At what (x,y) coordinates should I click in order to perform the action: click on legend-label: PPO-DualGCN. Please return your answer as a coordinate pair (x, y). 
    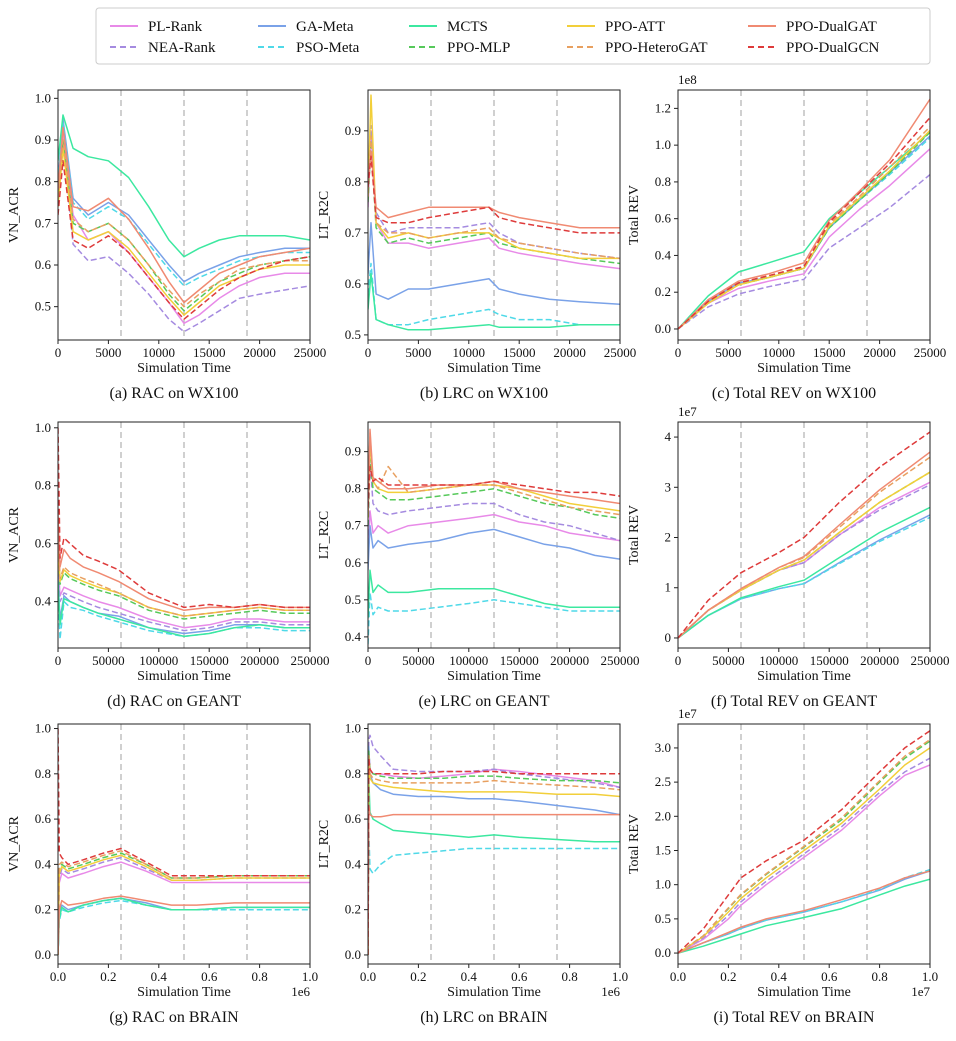
    Looking at the image, I should click on (833, 48).